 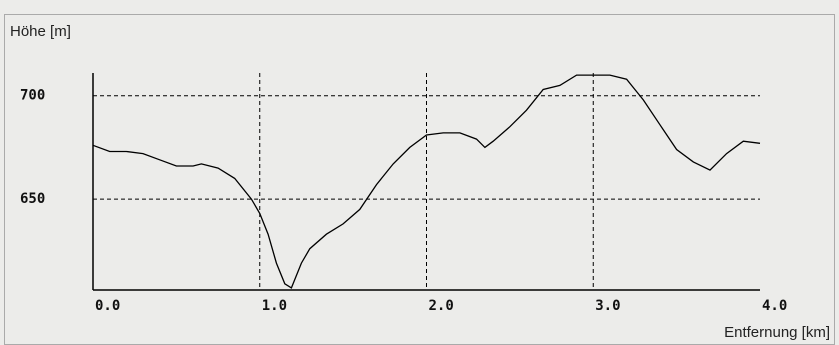 What do you see at coordinates (32, 96) in the screenshot?
I see `y-tick-label: 700` at bounding box center [32, 96].